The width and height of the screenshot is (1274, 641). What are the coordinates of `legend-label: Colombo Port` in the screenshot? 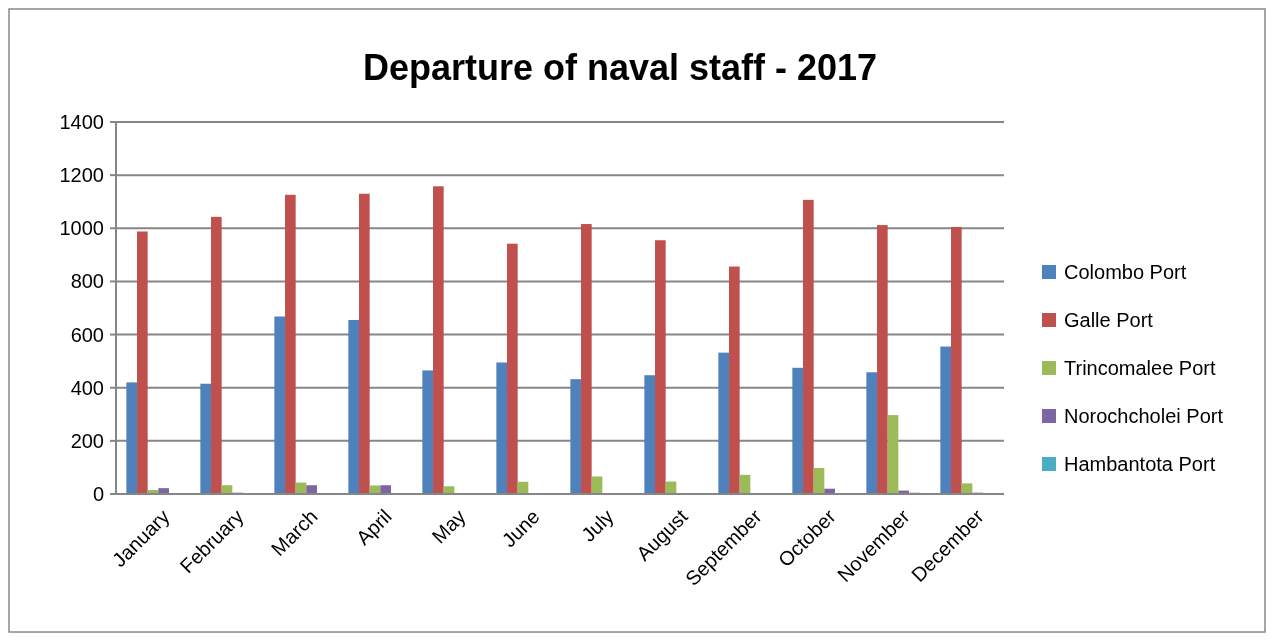 It's located at (1125, 272).